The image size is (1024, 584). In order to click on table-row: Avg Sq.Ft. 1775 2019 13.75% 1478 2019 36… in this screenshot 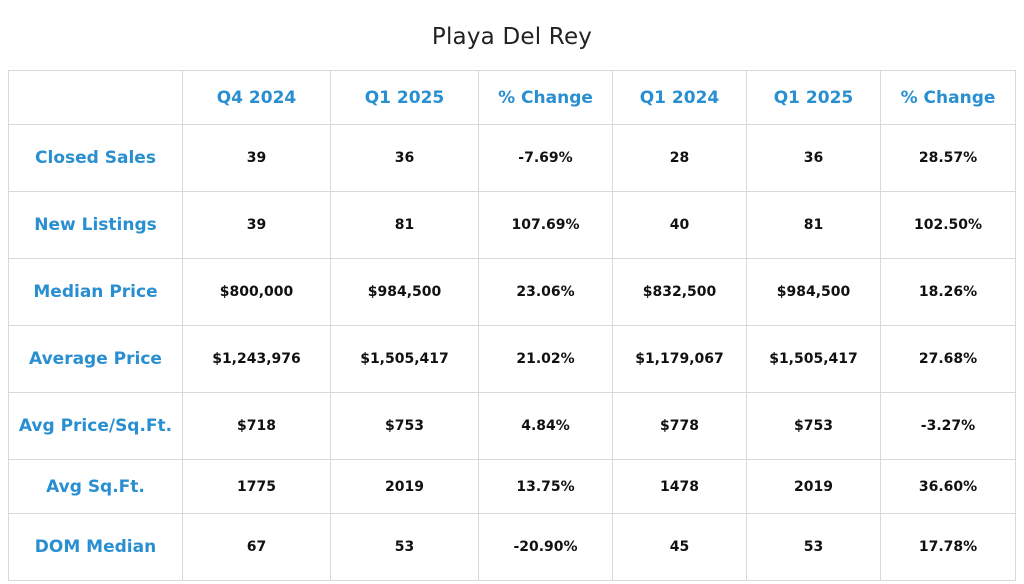, I will do `click(512, 486)`.